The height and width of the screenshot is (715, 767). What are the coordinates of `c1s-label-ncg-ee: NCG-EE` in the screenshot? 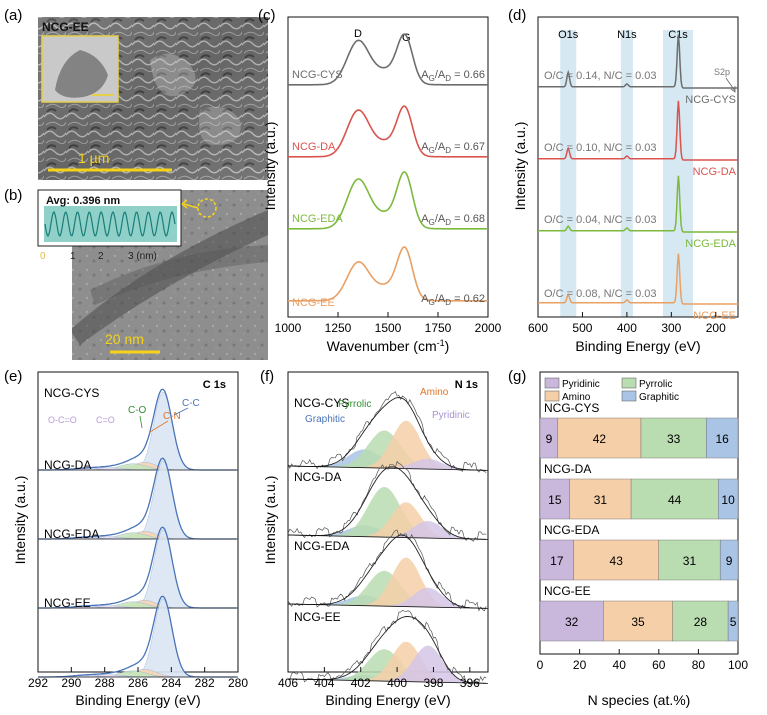 It's located at (67, 603).